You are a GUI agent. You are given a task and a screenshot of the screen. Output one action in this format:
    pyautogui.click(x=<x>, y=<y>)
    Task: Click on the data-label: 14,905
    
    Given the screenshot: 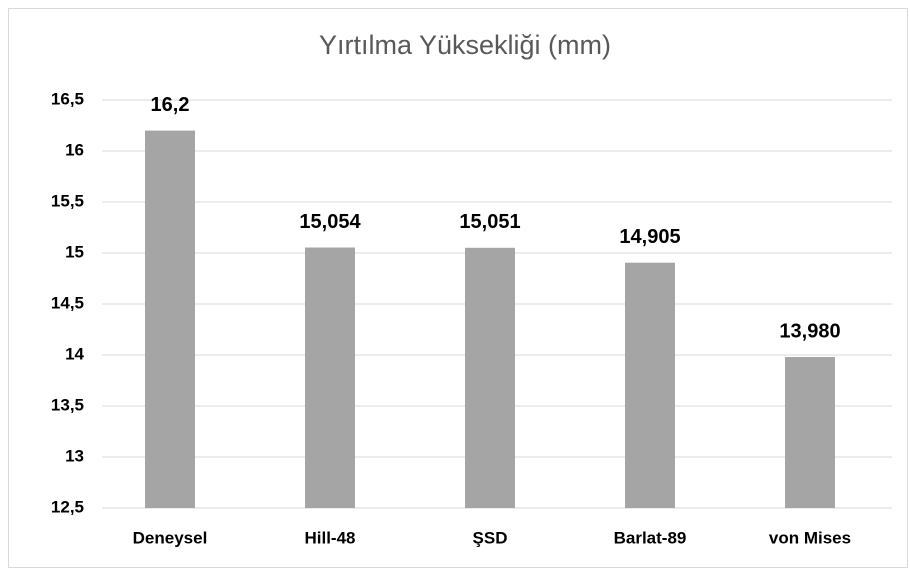 What is the action you would take?
    pyautogui.click(x=649, y=237)
    